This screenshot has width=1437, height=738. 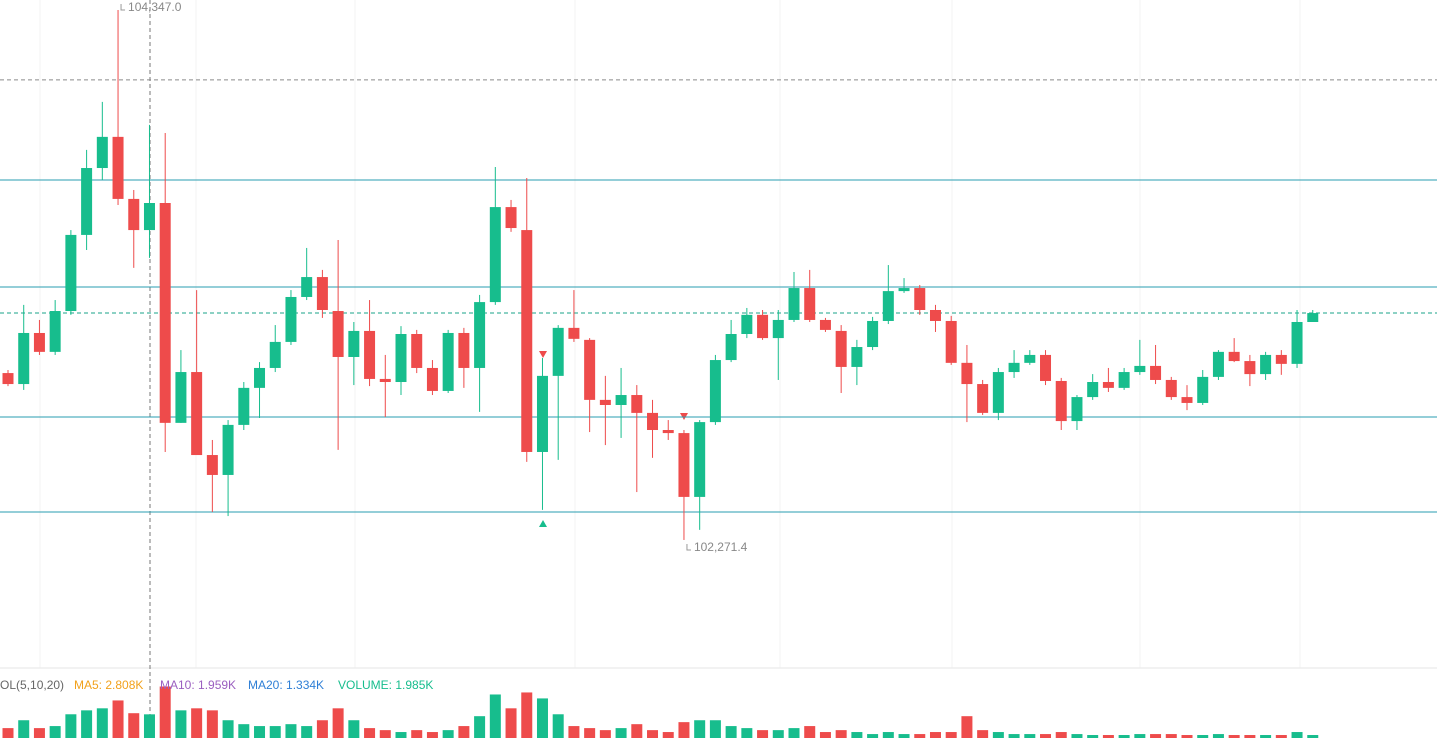 I want to click on volume-legend: MA5: 2.808K, so click(x=108, y=685).